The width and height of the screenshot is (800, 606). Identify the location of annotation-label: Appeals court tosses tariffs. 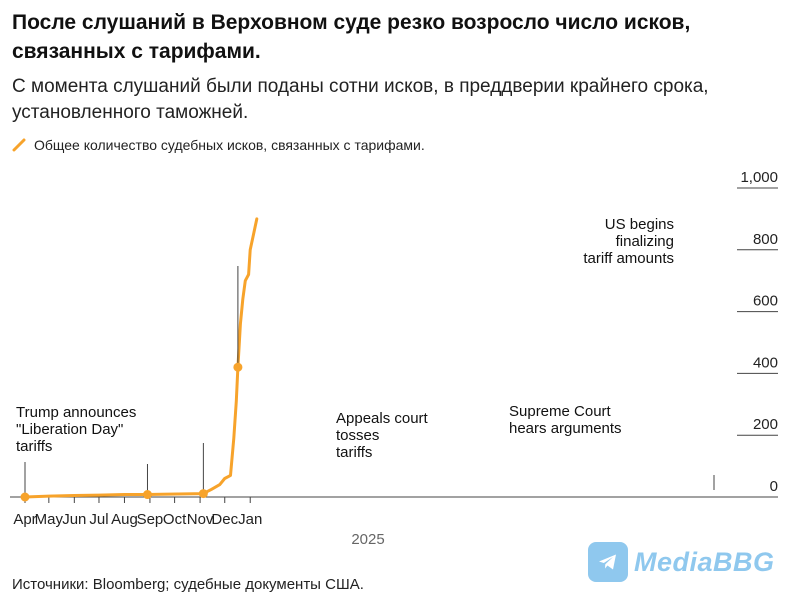
(382, 435).